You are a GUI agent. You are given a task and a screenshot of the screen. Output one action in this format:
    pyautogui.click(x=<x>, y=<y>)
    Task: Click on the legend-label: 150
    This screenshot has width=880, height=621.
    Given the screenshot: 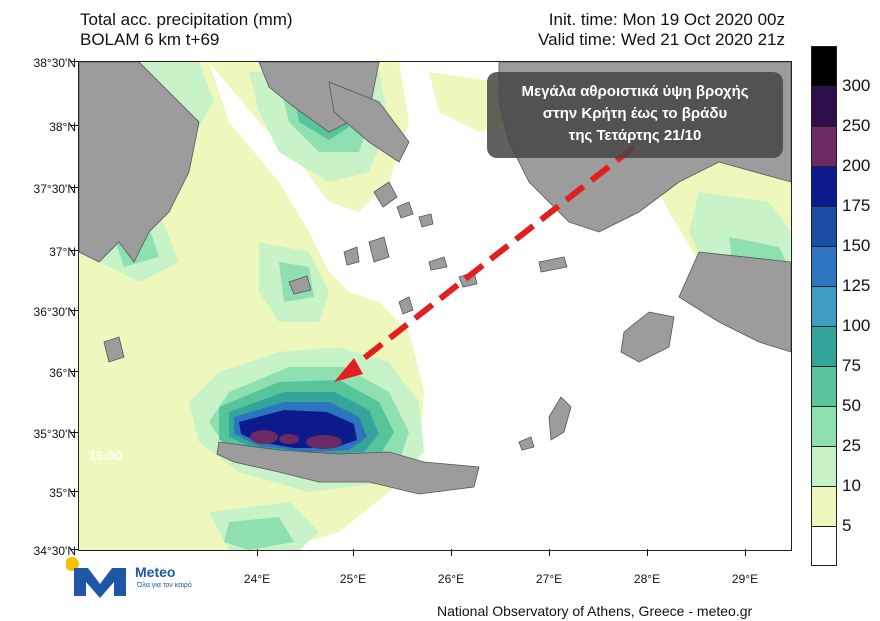 What is the action you would take?
    pyautogui.click(x=856, y=245)
    